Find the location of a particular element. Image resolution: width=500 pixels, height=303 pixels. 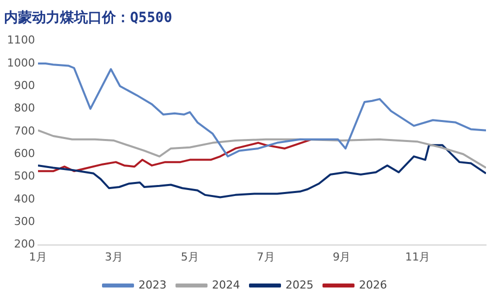

legend-label: 2023 is located at coordinates (152, 285).